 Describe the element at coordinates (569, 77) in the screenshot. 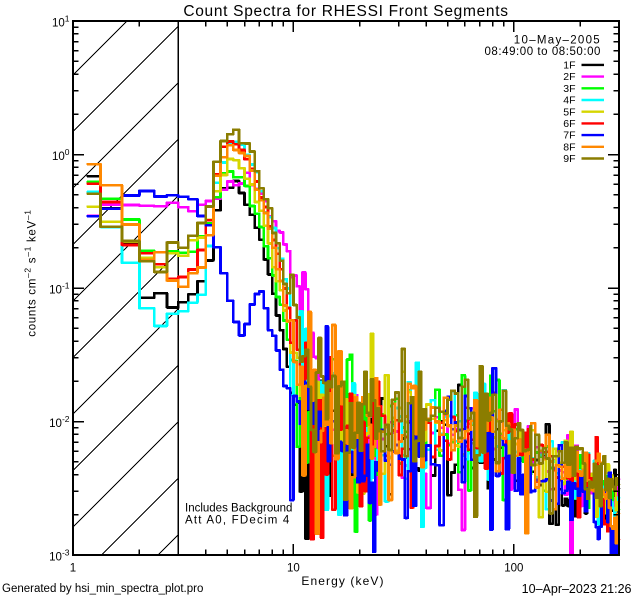

I see `svg-text: 2F` at that location.